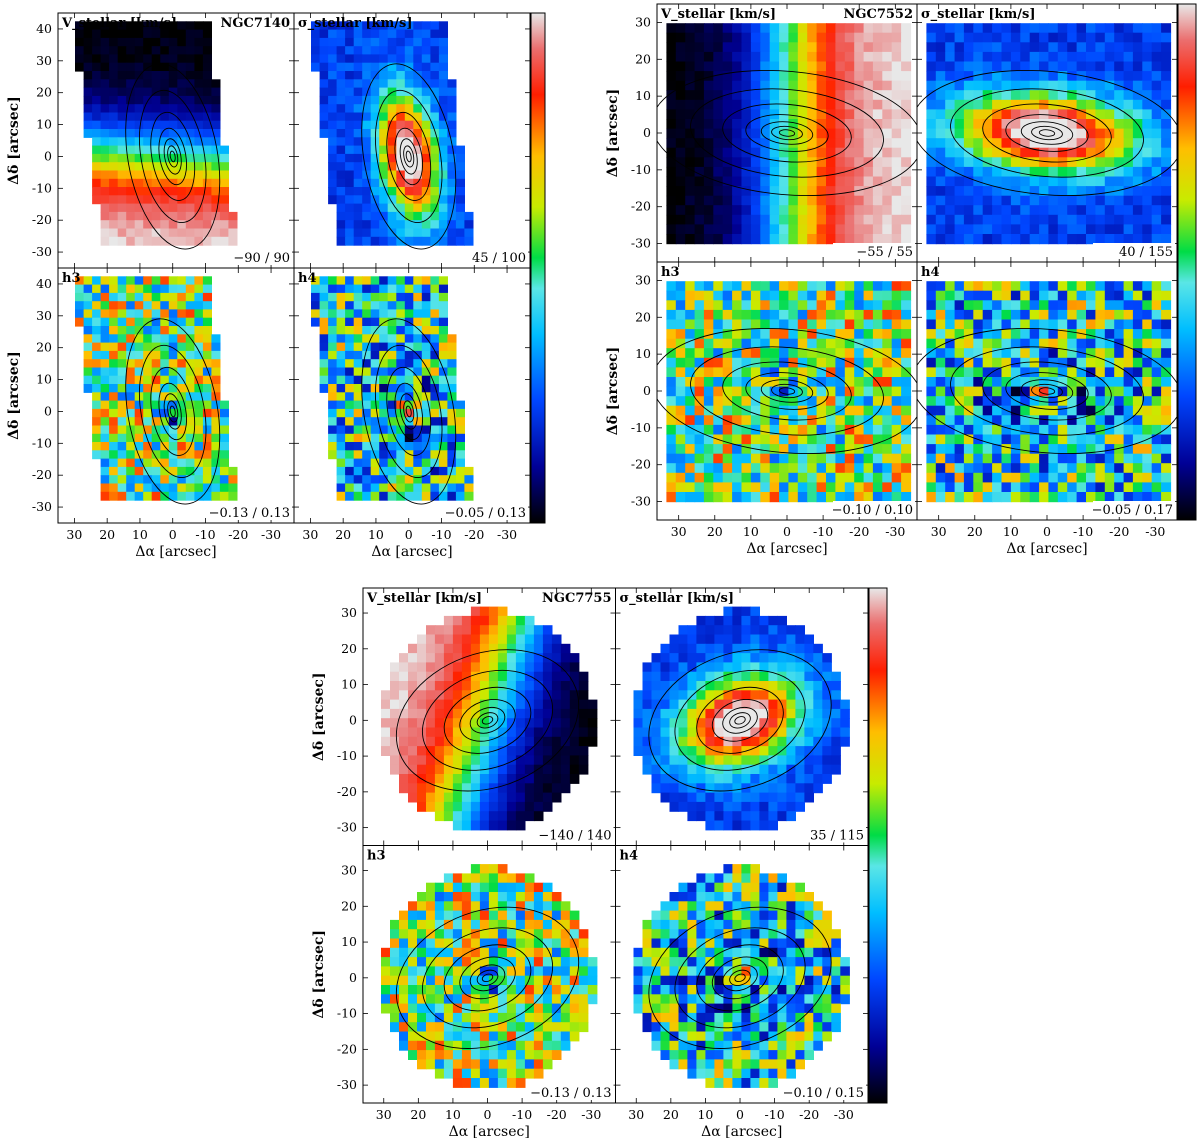 Image resolution: width=1200 pixels, height=1138 pixels. What do you see at coordinates (140, 534) in the screenshot?
I see `x-tick-label: 10` at bounding box center [140, 534].